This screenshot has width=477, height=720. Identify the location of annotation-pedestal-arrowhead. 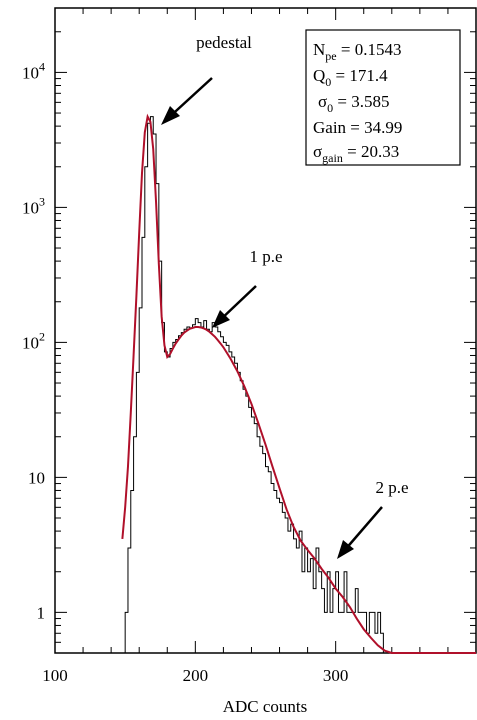
(170, 115).